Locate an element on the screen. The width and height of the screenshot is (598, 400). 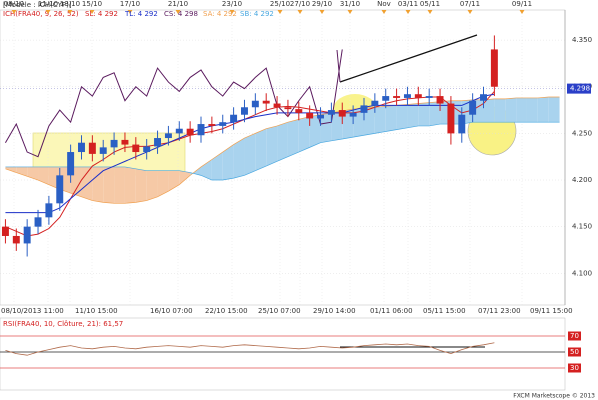
time-label: 25/10 07:00 is located at coordinates (279, 311).